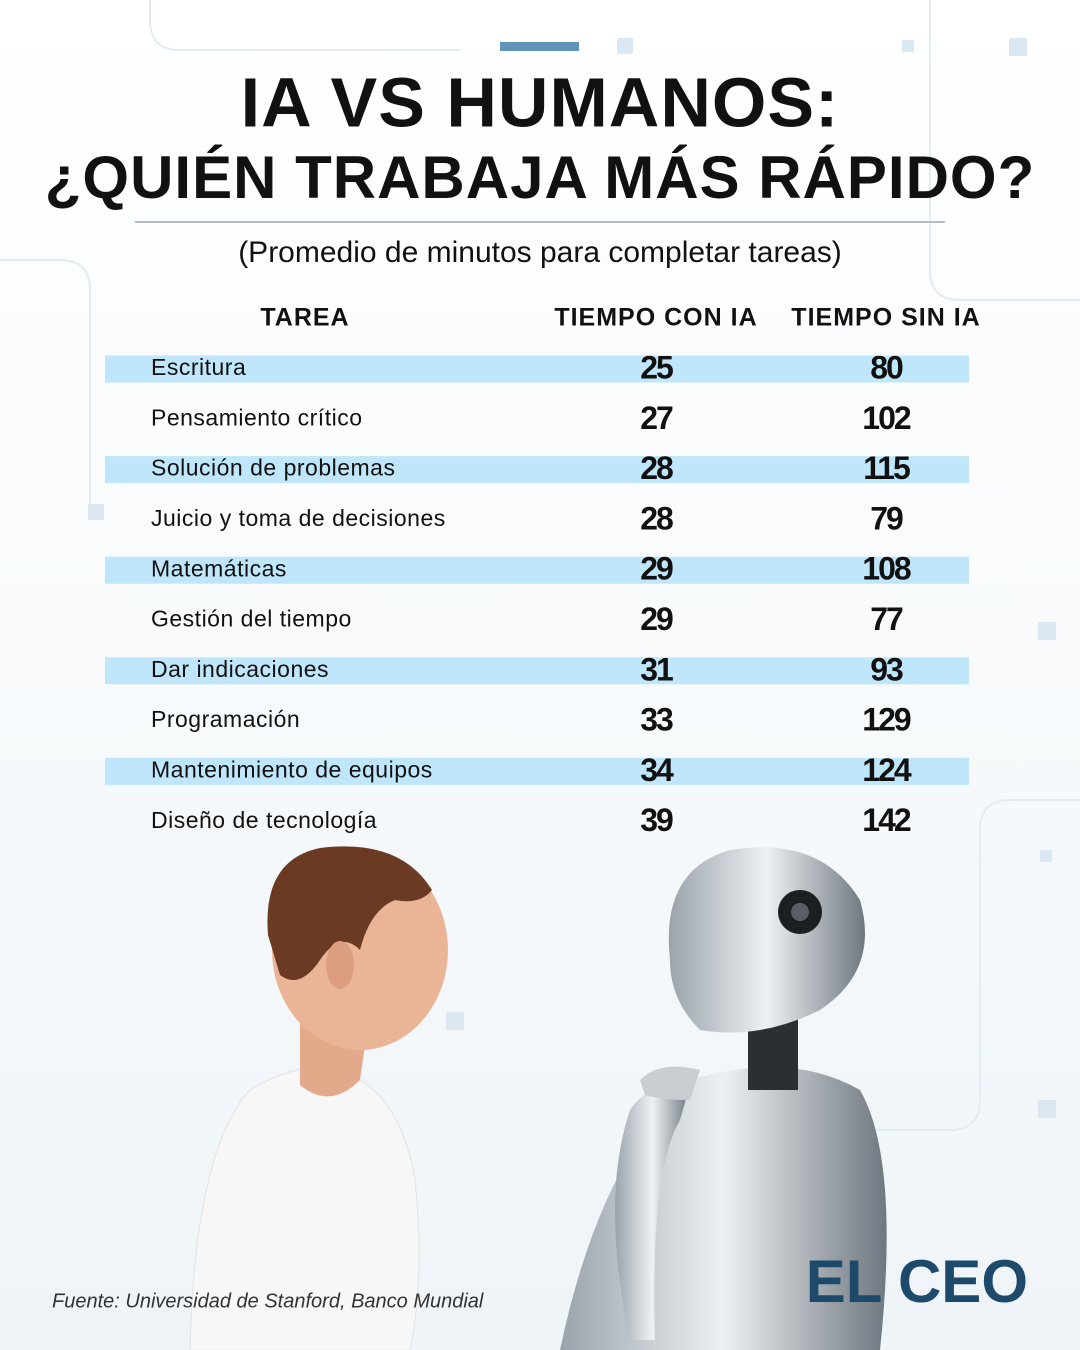 The image size is (1080, 1350). Describe the element at coordinates (298, 518) in the screenshot. I see `task-name: Juicio y toma de decisiones` at that location.